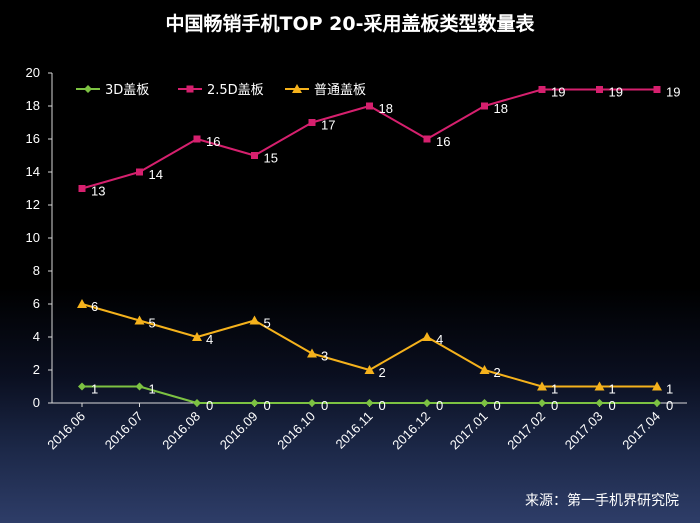  I want to click on x-tick-label: 2016.06, so click(66, 431).